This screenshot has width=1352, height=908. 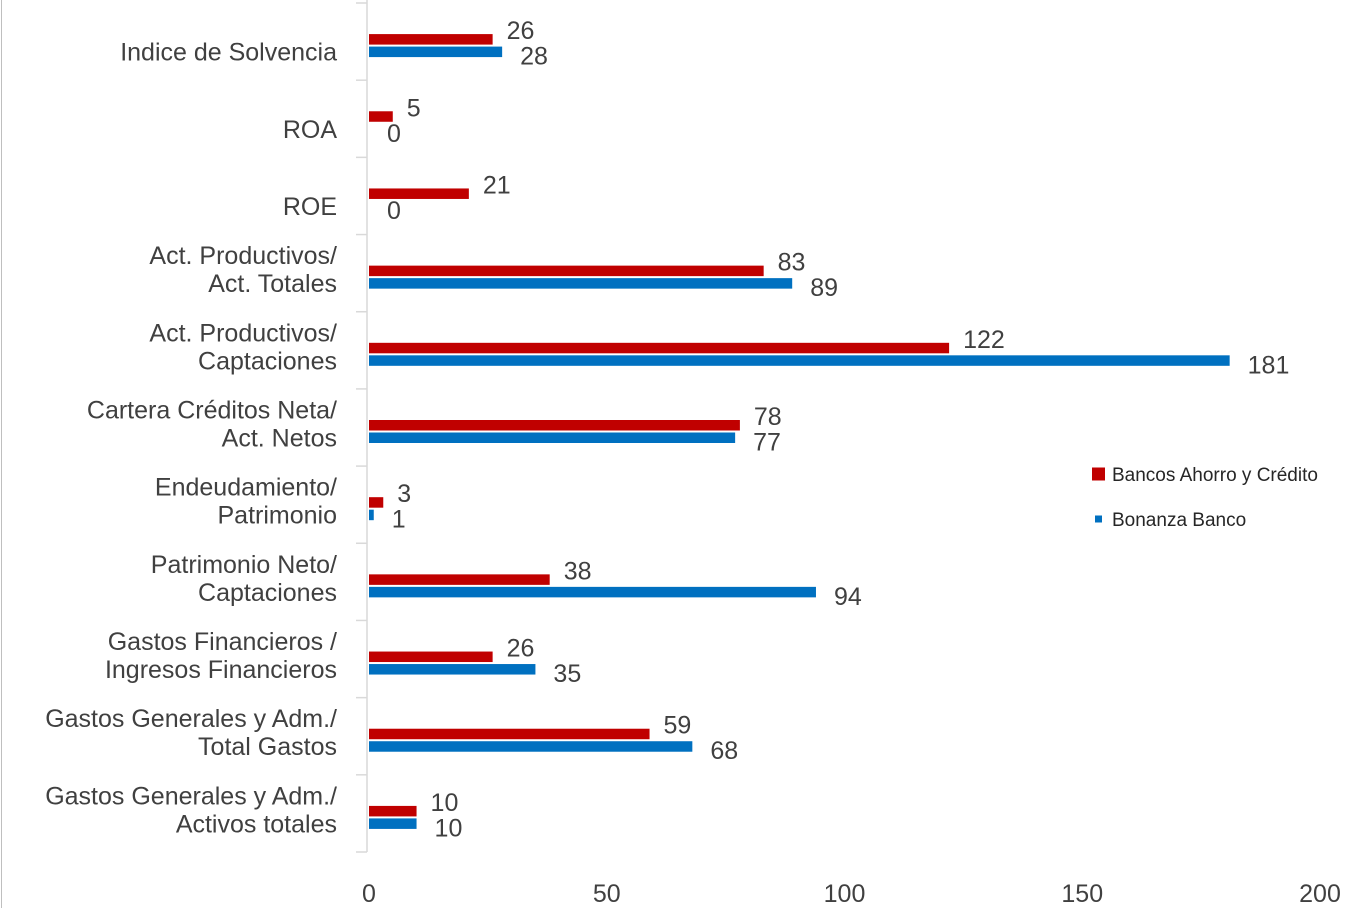 I want to click on category-label-line: ROE, so click(x=310, y=207).